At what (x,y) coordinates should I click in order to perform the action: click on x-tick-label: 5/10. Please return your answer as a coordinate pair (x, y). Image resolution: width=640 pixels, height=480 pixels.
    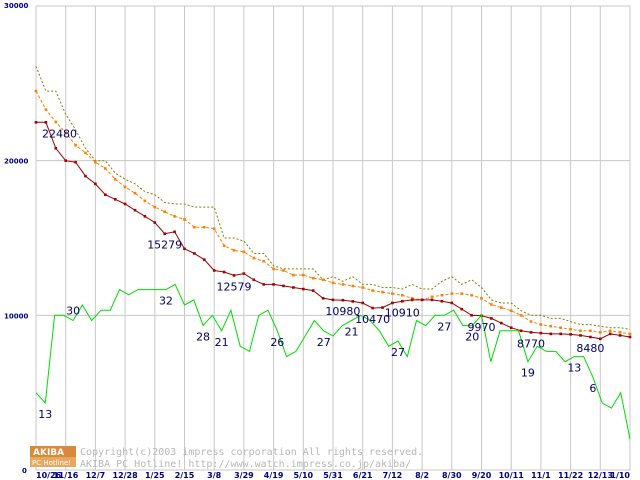
    Looking at the image, I should click on (303, 475).